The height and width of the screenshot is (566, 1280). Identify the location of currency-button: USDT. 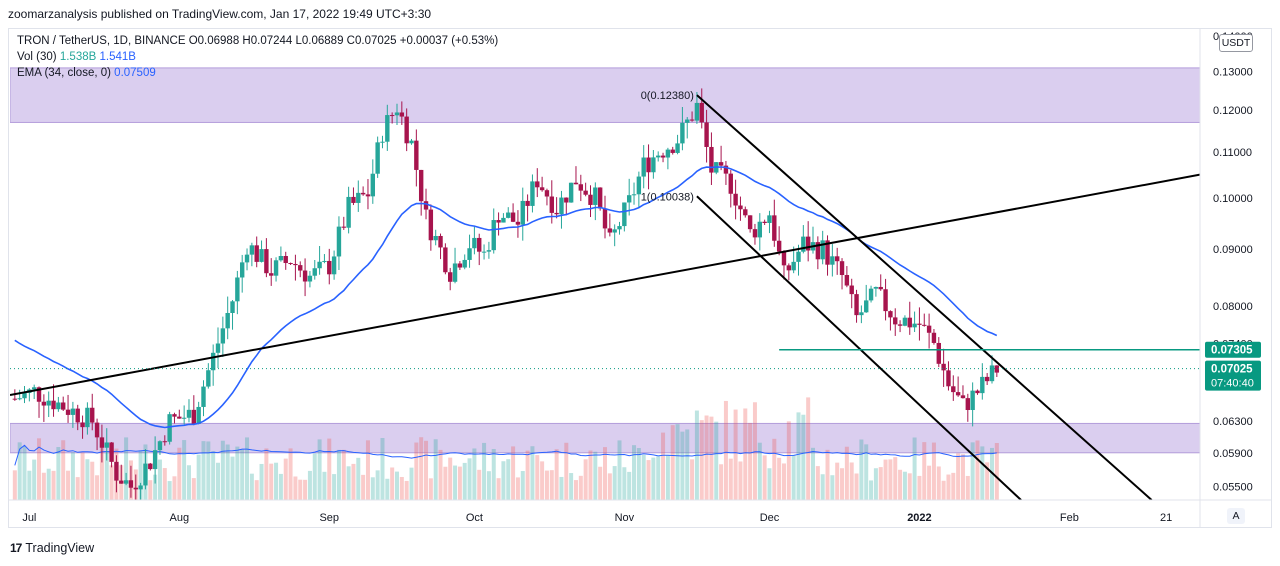
(1236, 43).